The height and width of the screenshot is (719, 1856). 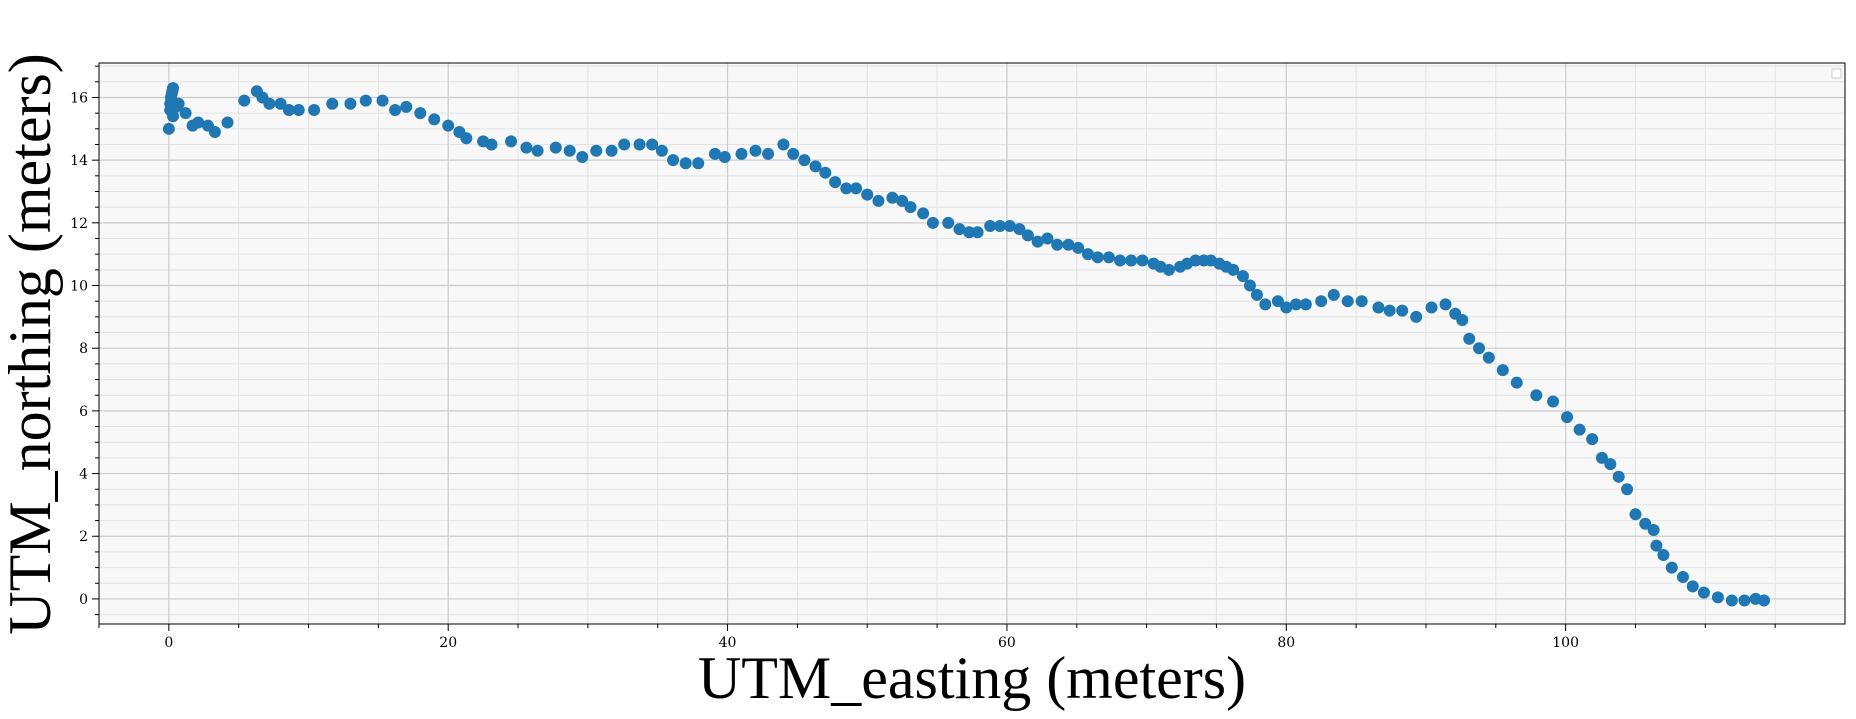 What do you see at coordinates (83, 412) in the screenshot?
I see `y-tick-label: 6` at bounding box center [83, 412].